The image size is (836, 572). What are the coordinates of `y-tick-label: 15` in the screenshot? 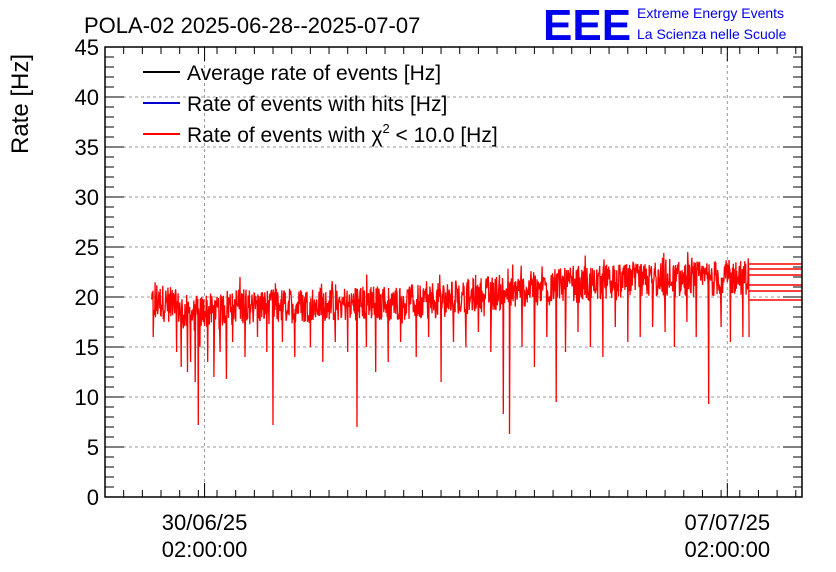 It's located at (87, 347).